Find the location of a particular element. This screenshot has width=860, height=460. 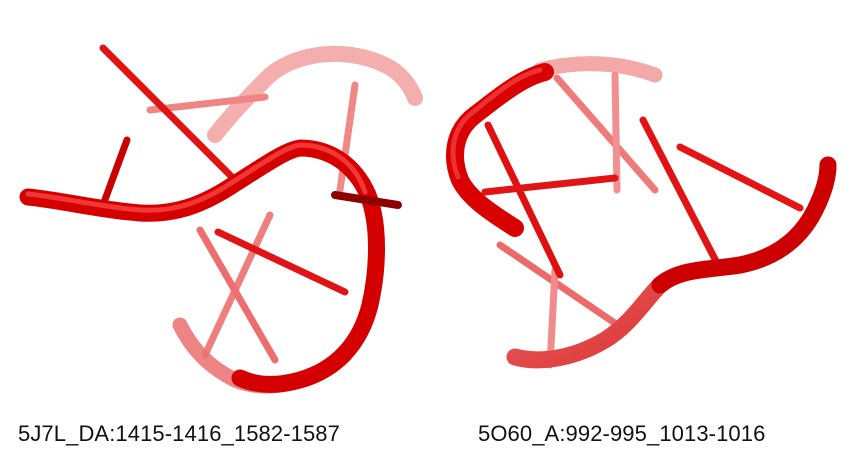

right-lower-strand-front is located at coordinates (744, 225).